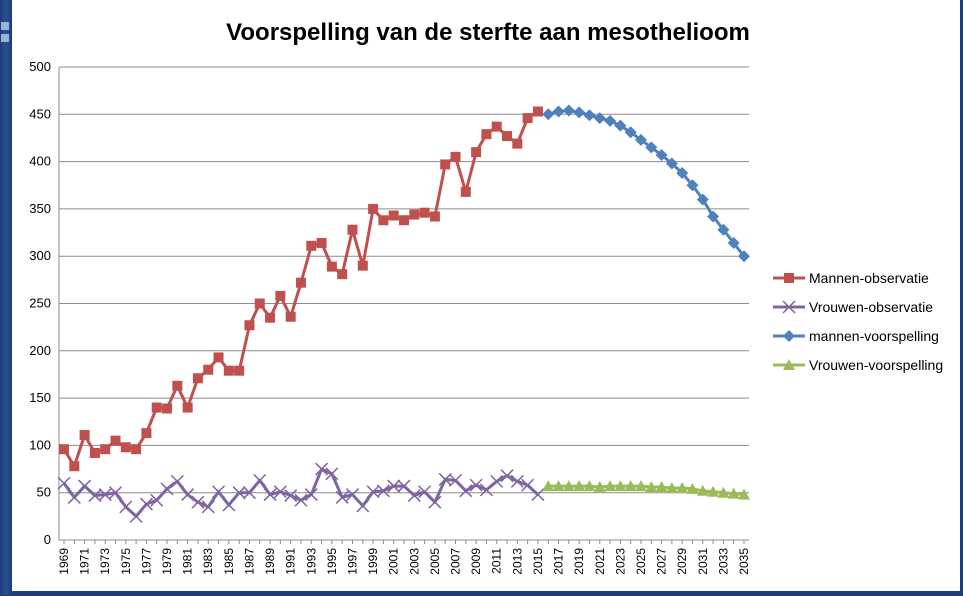 The image size is (963, 596). Describe the element at coordinates (249, 561) in the screenshot. I see `x-tick-label: 1987` at that location.